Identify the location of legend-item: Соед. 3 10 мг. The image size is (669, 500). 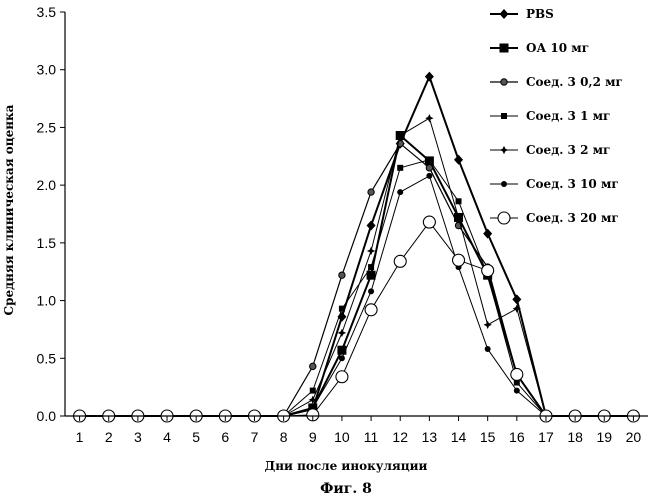
(554, 184).